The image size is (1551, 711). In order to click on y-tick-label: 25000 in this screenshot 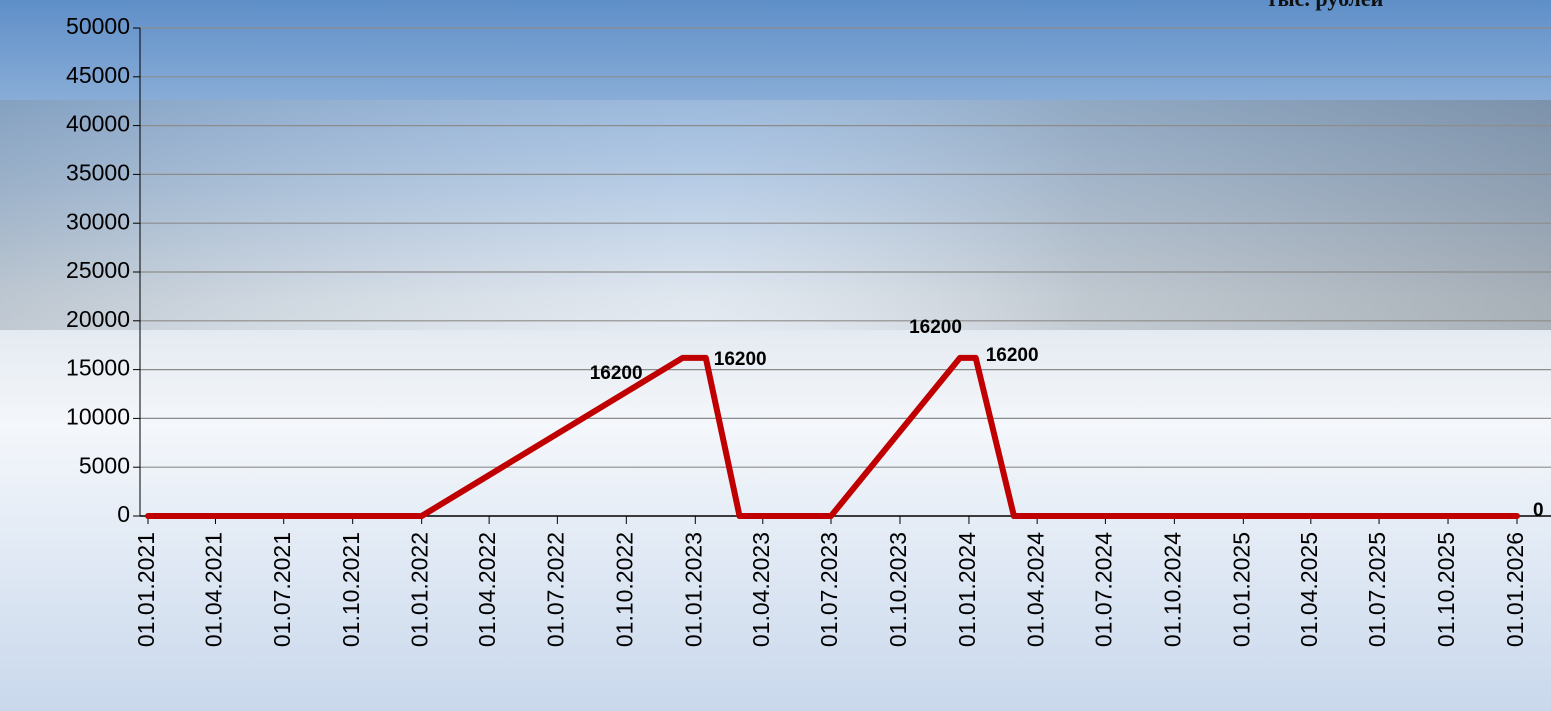, I will do `click(98, 270)`.